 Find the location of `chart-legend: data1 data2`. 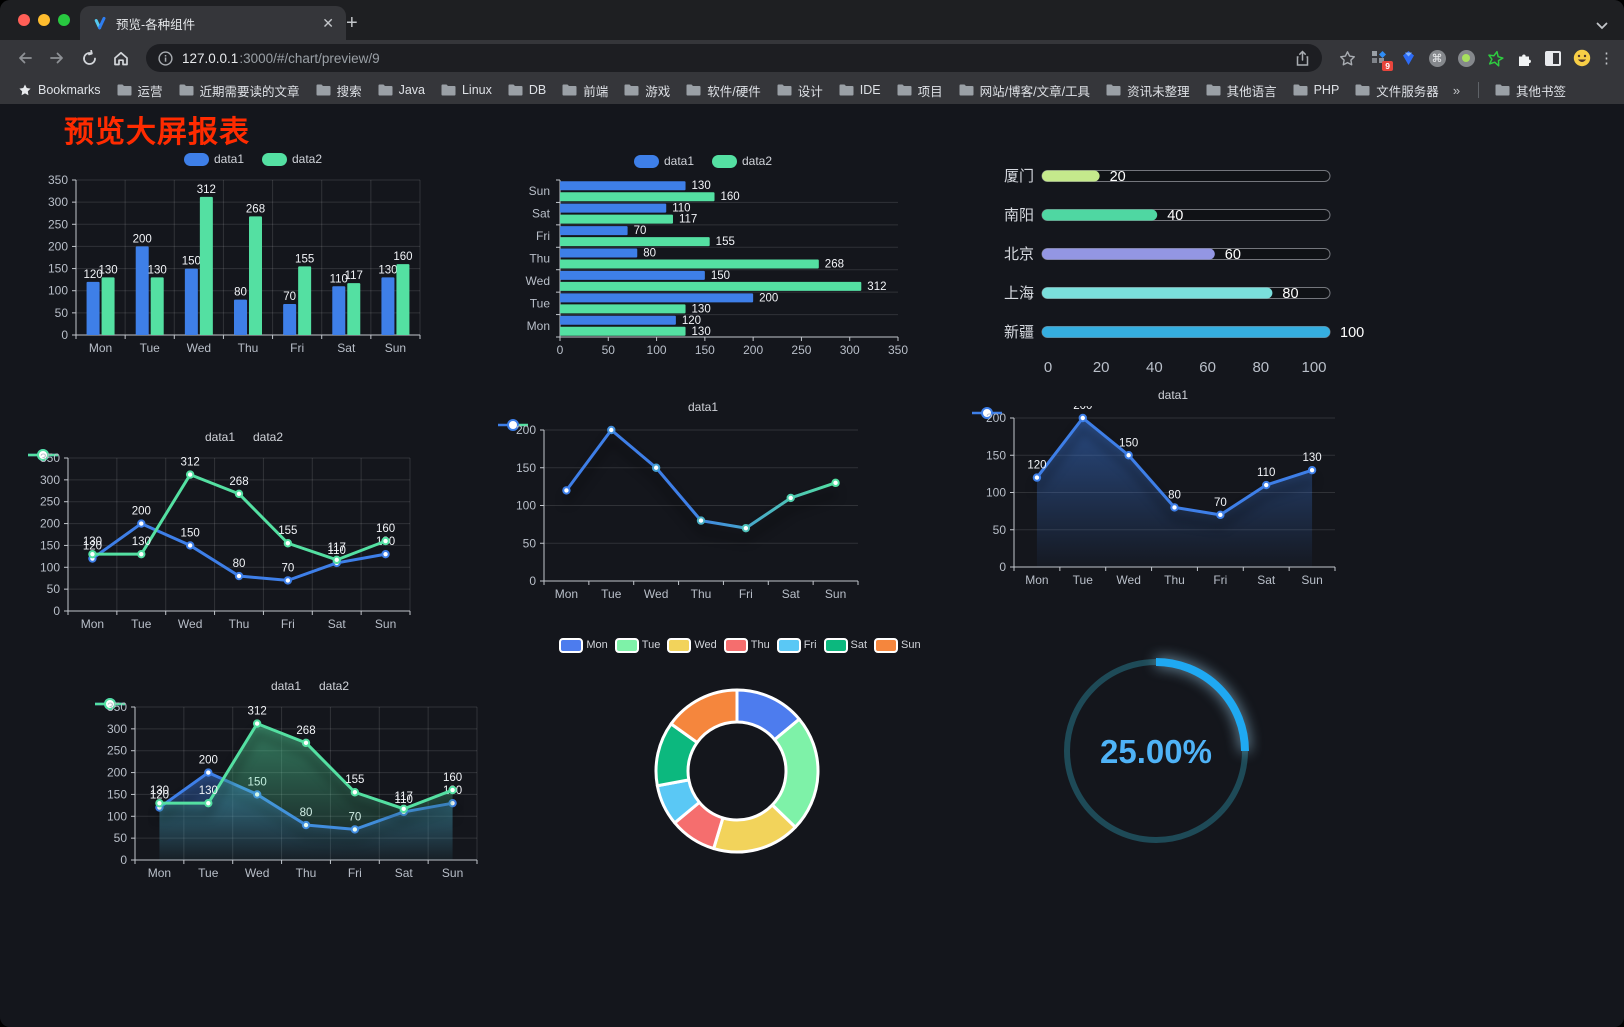

chart-legend: data1 data2 is located at coordinates (253, 159).